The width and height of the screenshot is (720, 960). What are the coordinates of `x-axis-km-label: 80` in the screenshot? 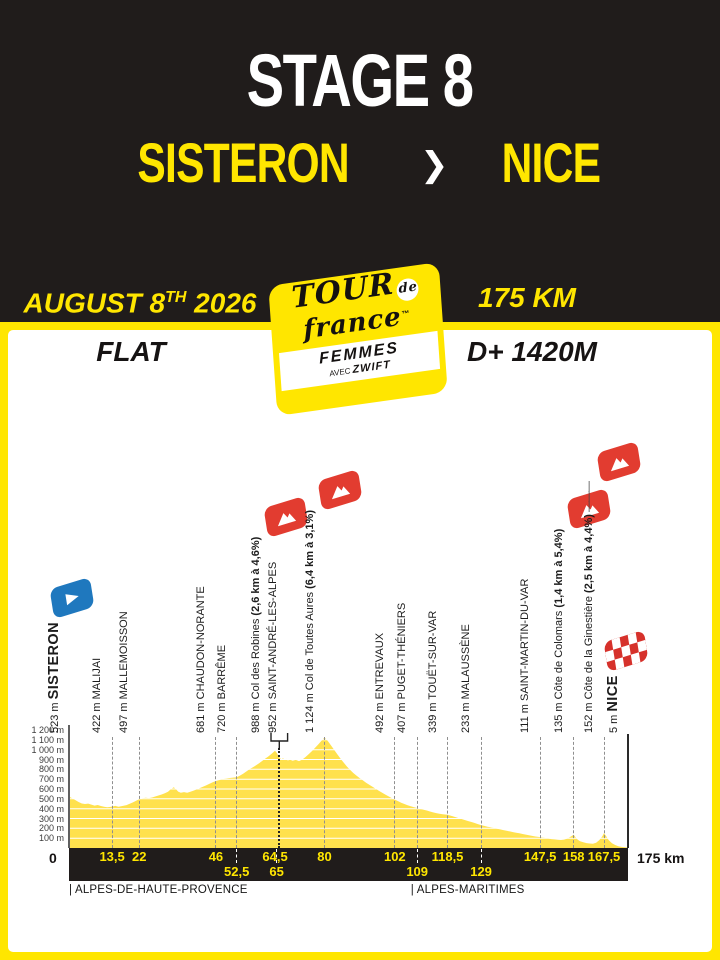 It's located at (324, 856).